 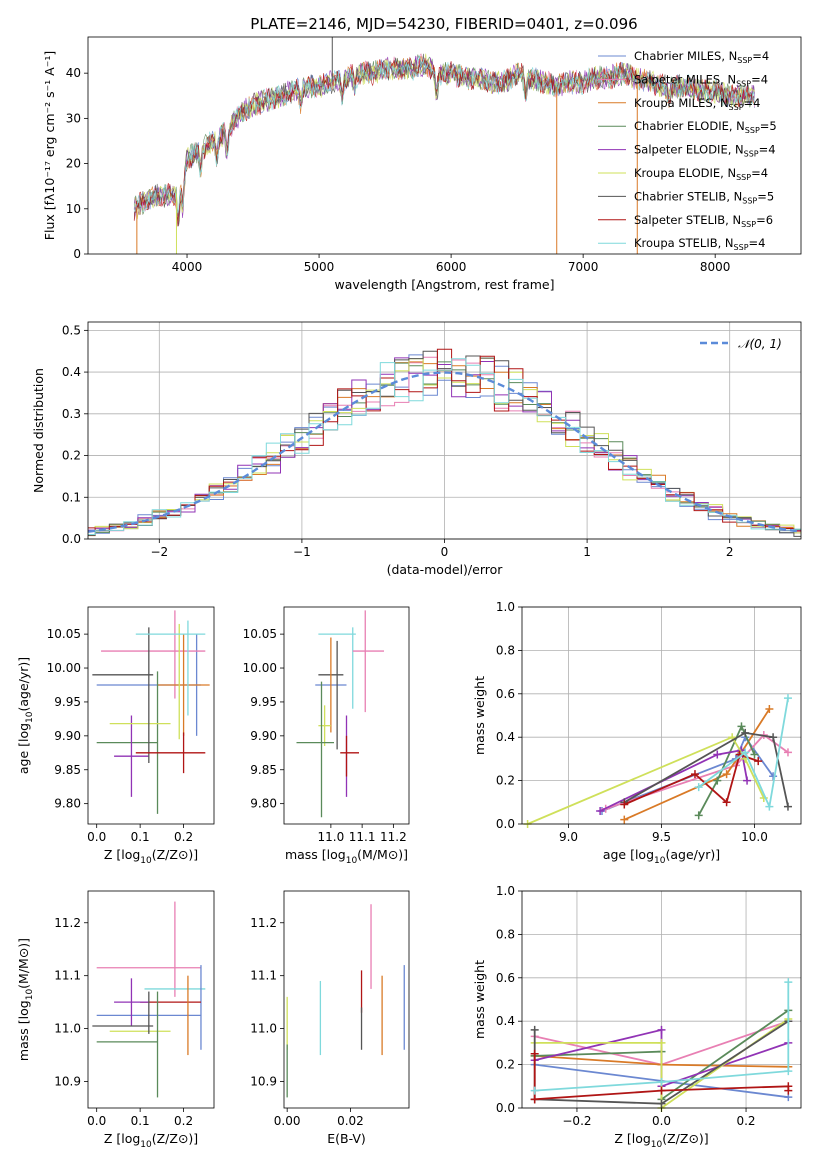 I want to click on x-tick-label: 0.00, so click(x=287, y=1121).